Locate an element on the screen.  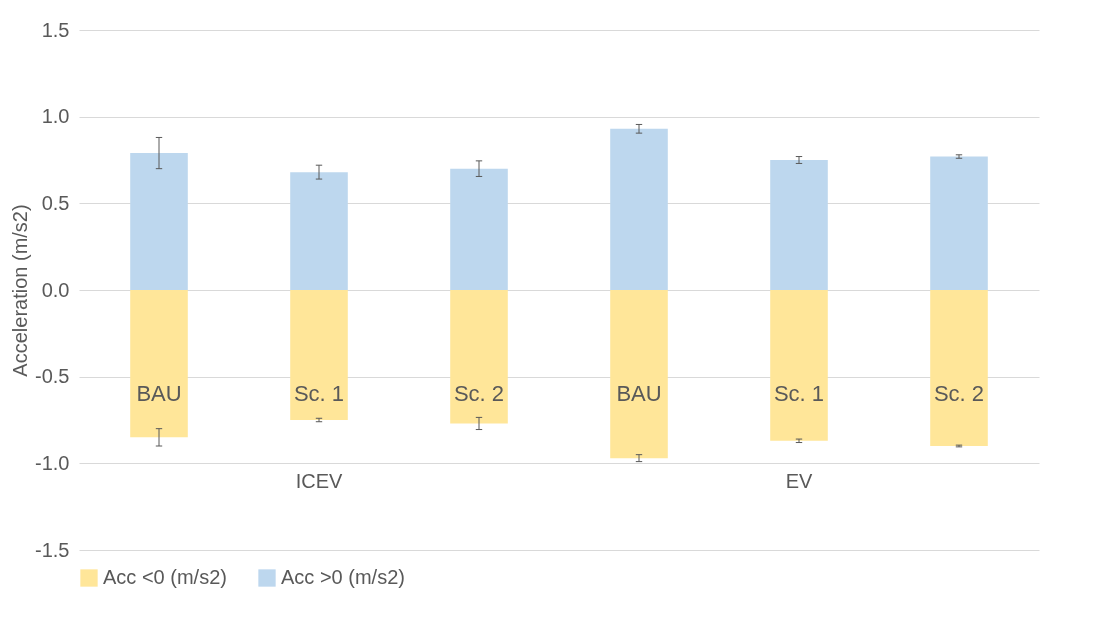
y-tick-label: 1.0 is located at coordinates (55, 116).